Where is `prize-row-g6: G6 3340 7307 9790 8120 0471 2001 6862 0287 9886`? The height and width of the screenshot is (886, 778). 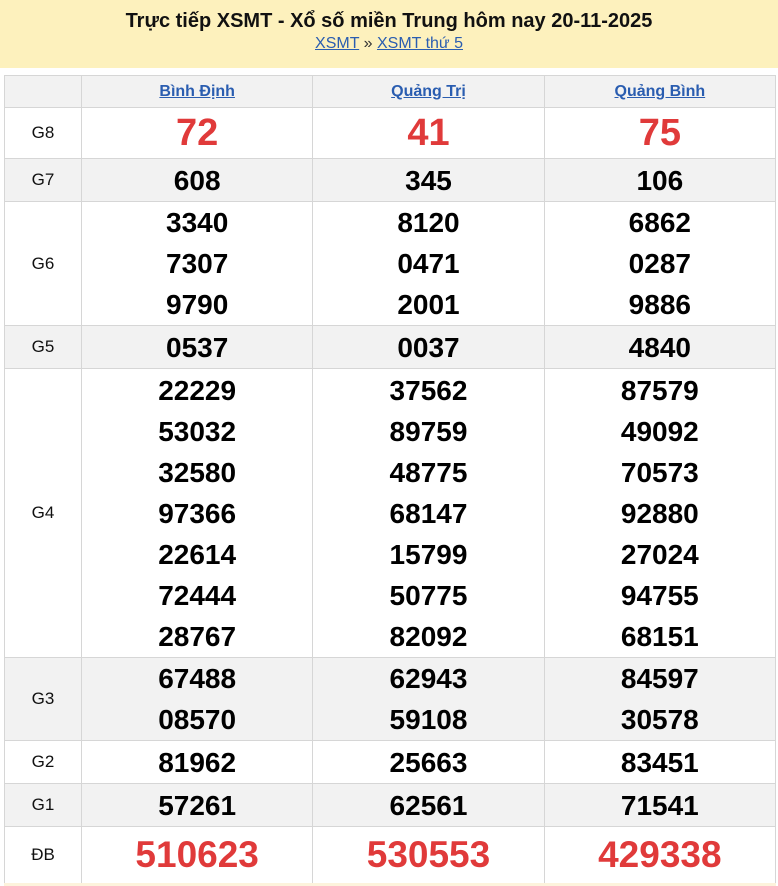 prize-row-g6: G6 3340 7307 9790 8120 0471 2001 6862 0287 9886 is located at coordinates (390, 263).